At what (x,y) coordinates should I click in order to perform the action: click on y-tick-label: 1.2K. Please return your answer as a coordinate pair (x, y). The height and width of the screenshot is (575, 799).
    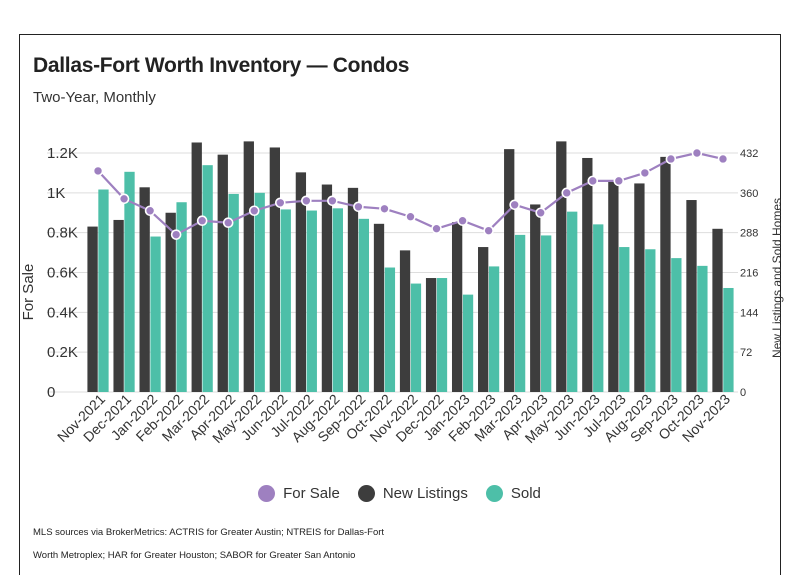
    Looking at the image, I should click on (62, 153).